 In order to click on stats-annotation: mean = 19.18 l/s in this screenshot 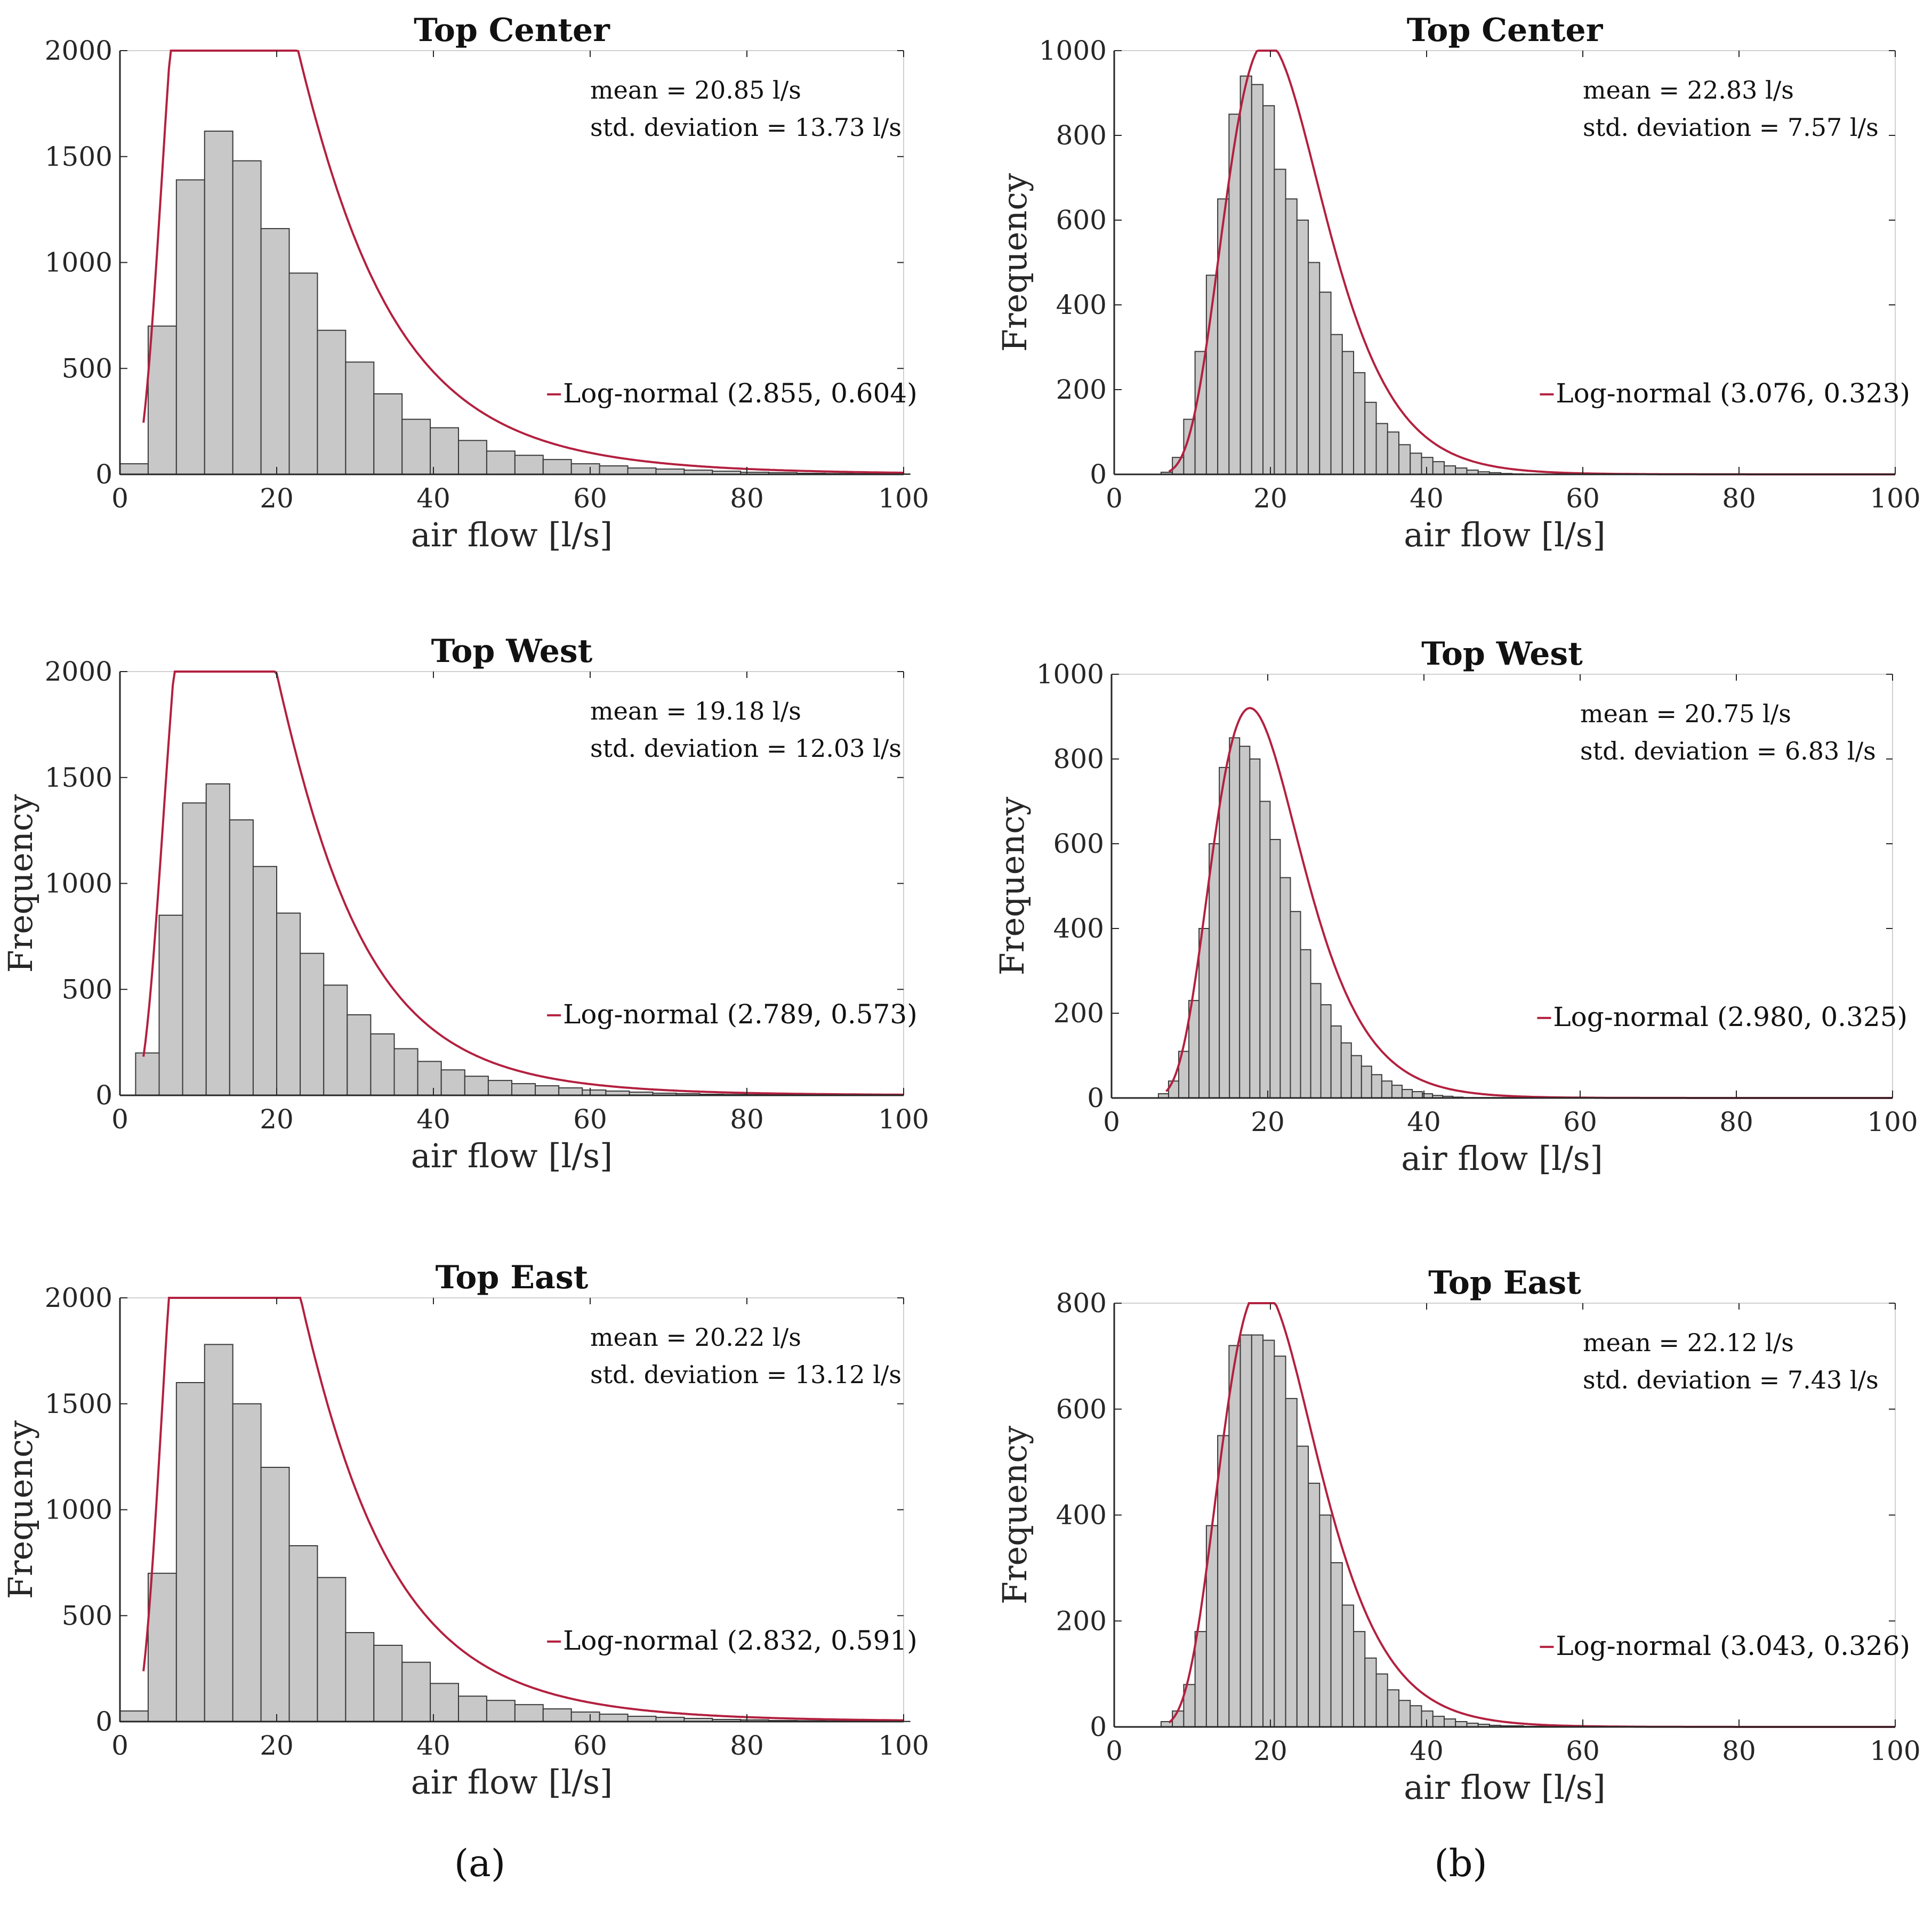, I will do `click(695, 711)`.